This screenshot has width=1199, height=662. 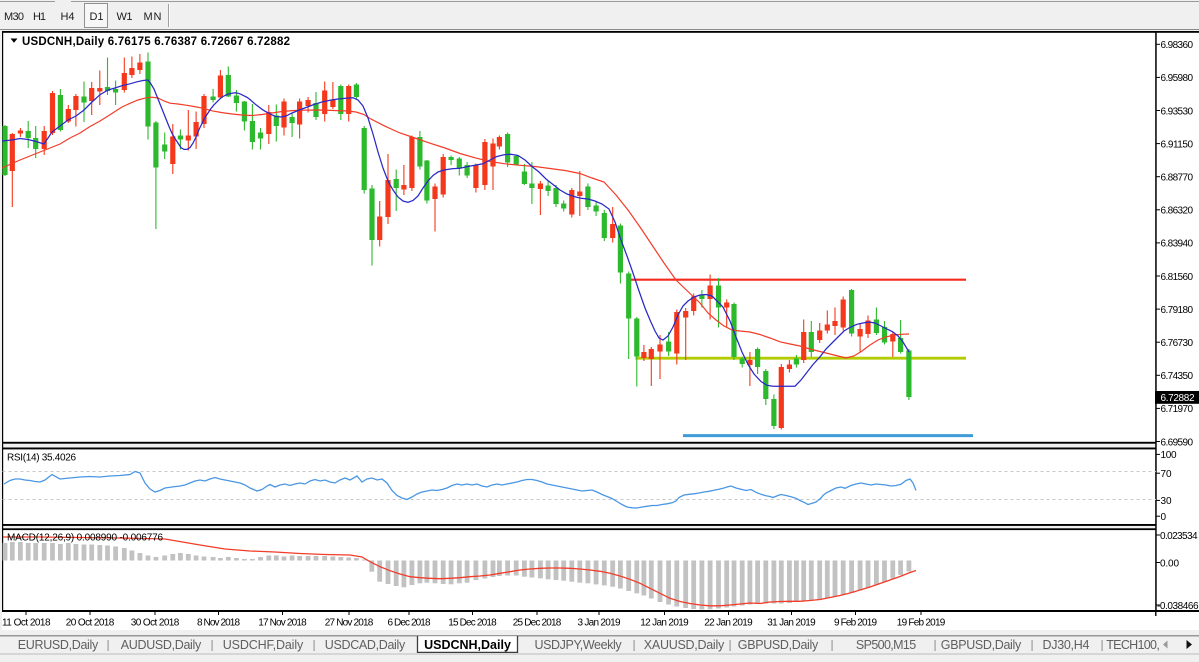 What do you see at coordinates (1177, 244) in the screenshot?
I see `svg-text: 6.83940` at bounding box center [1177, 244].